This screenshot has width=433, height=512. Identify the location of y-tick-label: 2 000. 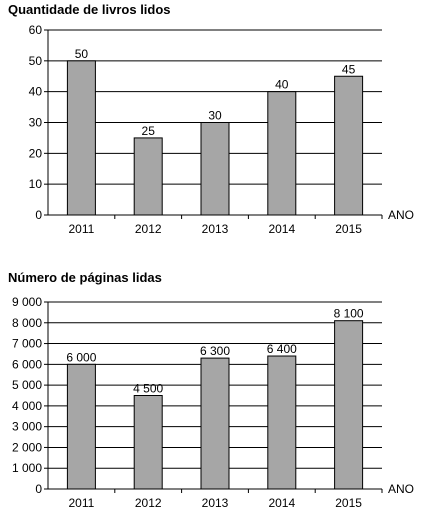
(27, 447).